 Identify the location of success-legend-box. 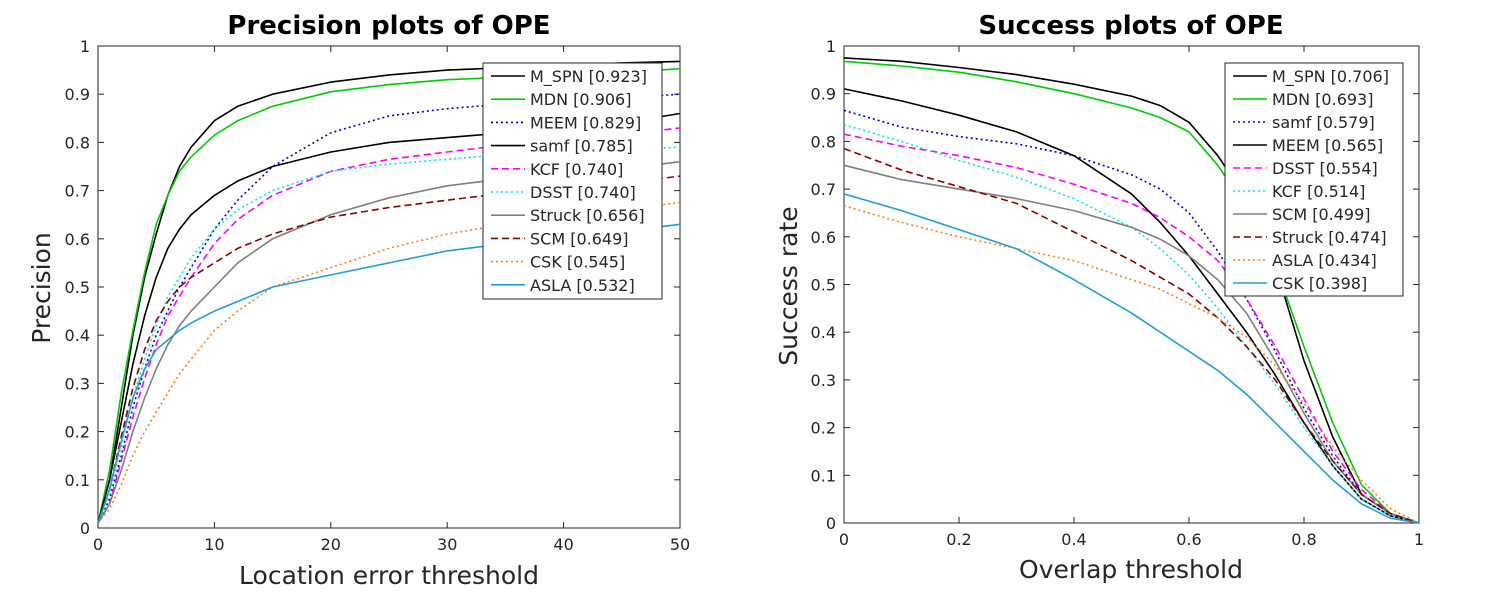
(1314, 179).